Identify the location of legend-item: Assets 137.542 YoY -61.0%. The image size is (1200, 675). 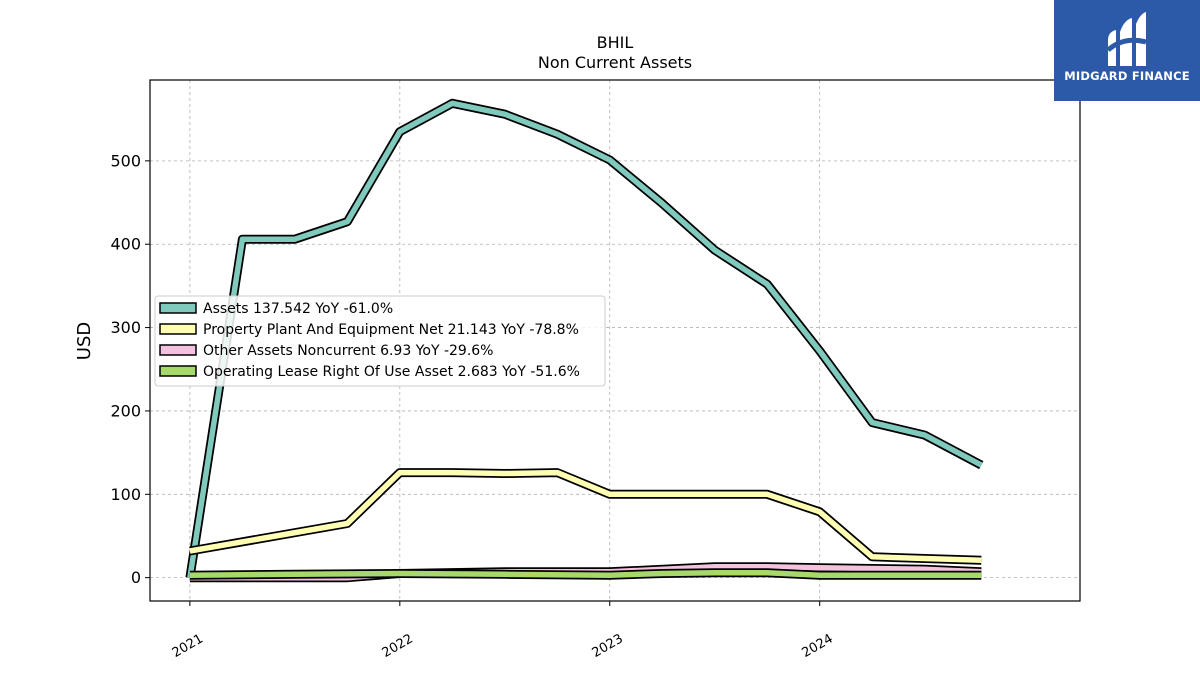
(276, 309).